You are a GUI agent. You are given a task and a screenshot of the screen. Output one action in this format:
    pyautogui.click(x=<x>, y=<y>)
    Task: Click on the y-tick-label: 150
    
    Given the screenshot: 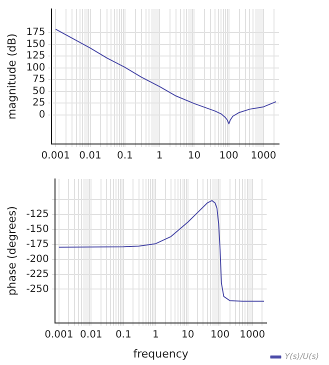 What is the action you would take?
    pyautogui.click(x=36, y=44)
    